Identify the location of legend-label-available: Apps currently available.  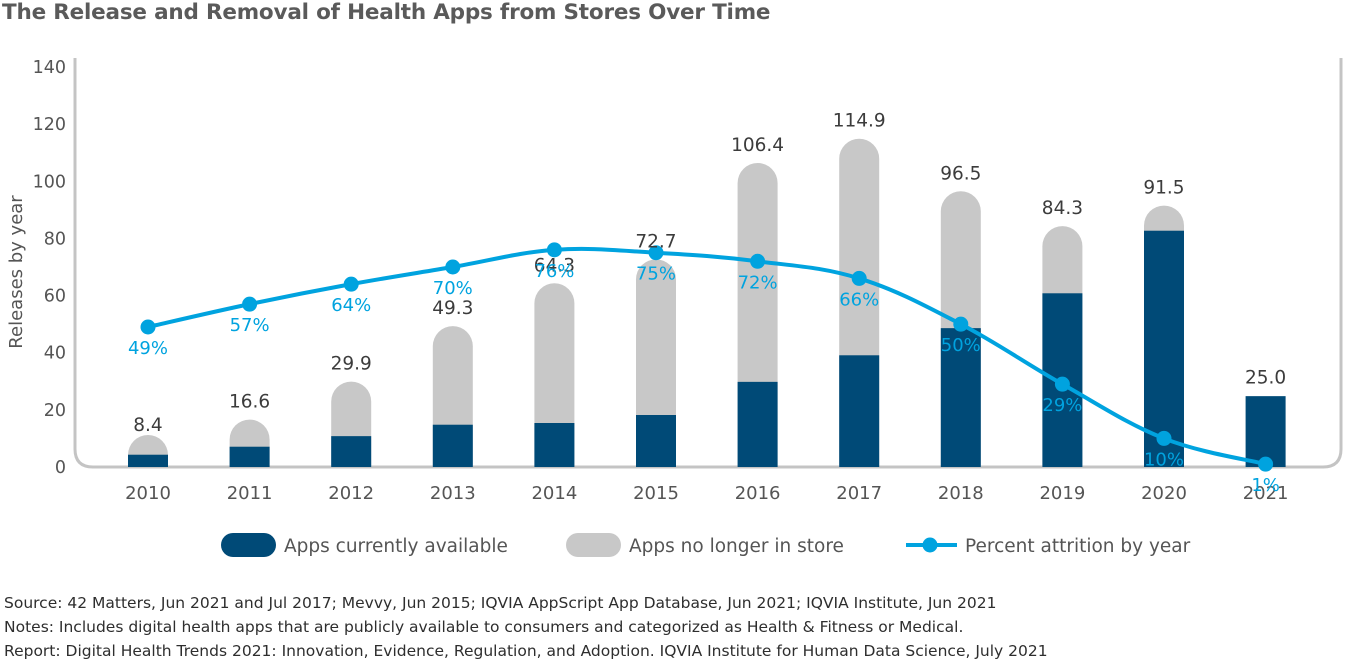
(396, 546).